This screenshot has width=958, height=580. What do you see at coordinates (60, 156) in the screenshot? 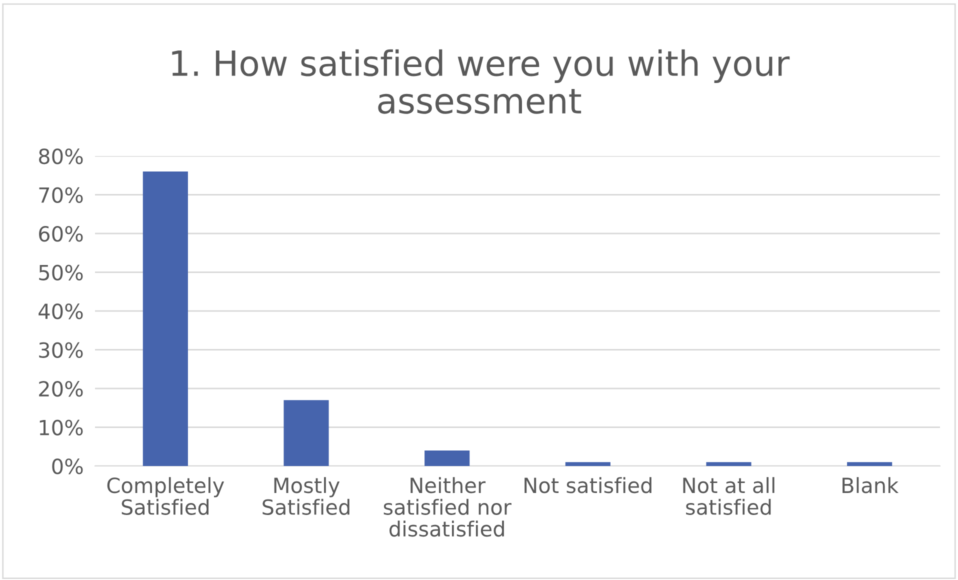
I see `y-tick-label: 80%` at bounding box center [60, 156].